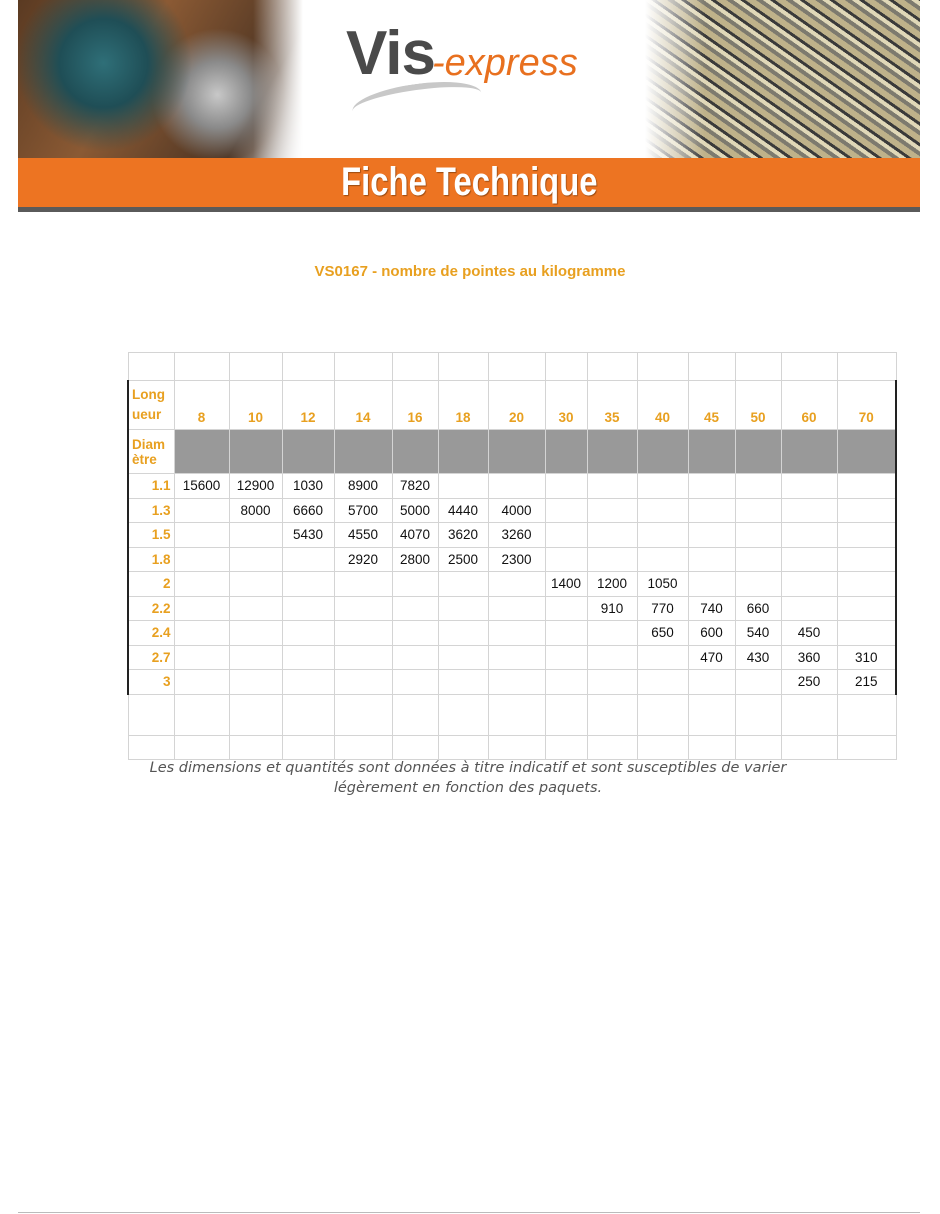  Describe the element at coordinates (415, 535) in the screenshot. I see `count-cell: 4070` at that location.